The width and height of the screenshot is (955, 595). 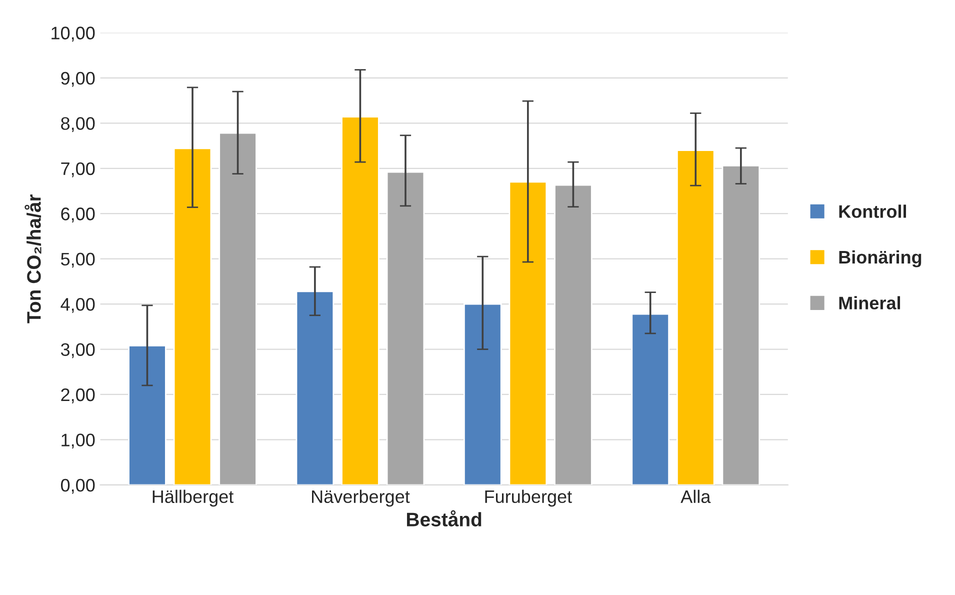 What do you see at coordinates (78, 124) in the screenshot?
I see `y-tick-label: 8,00` at bounding box center [78, 124].